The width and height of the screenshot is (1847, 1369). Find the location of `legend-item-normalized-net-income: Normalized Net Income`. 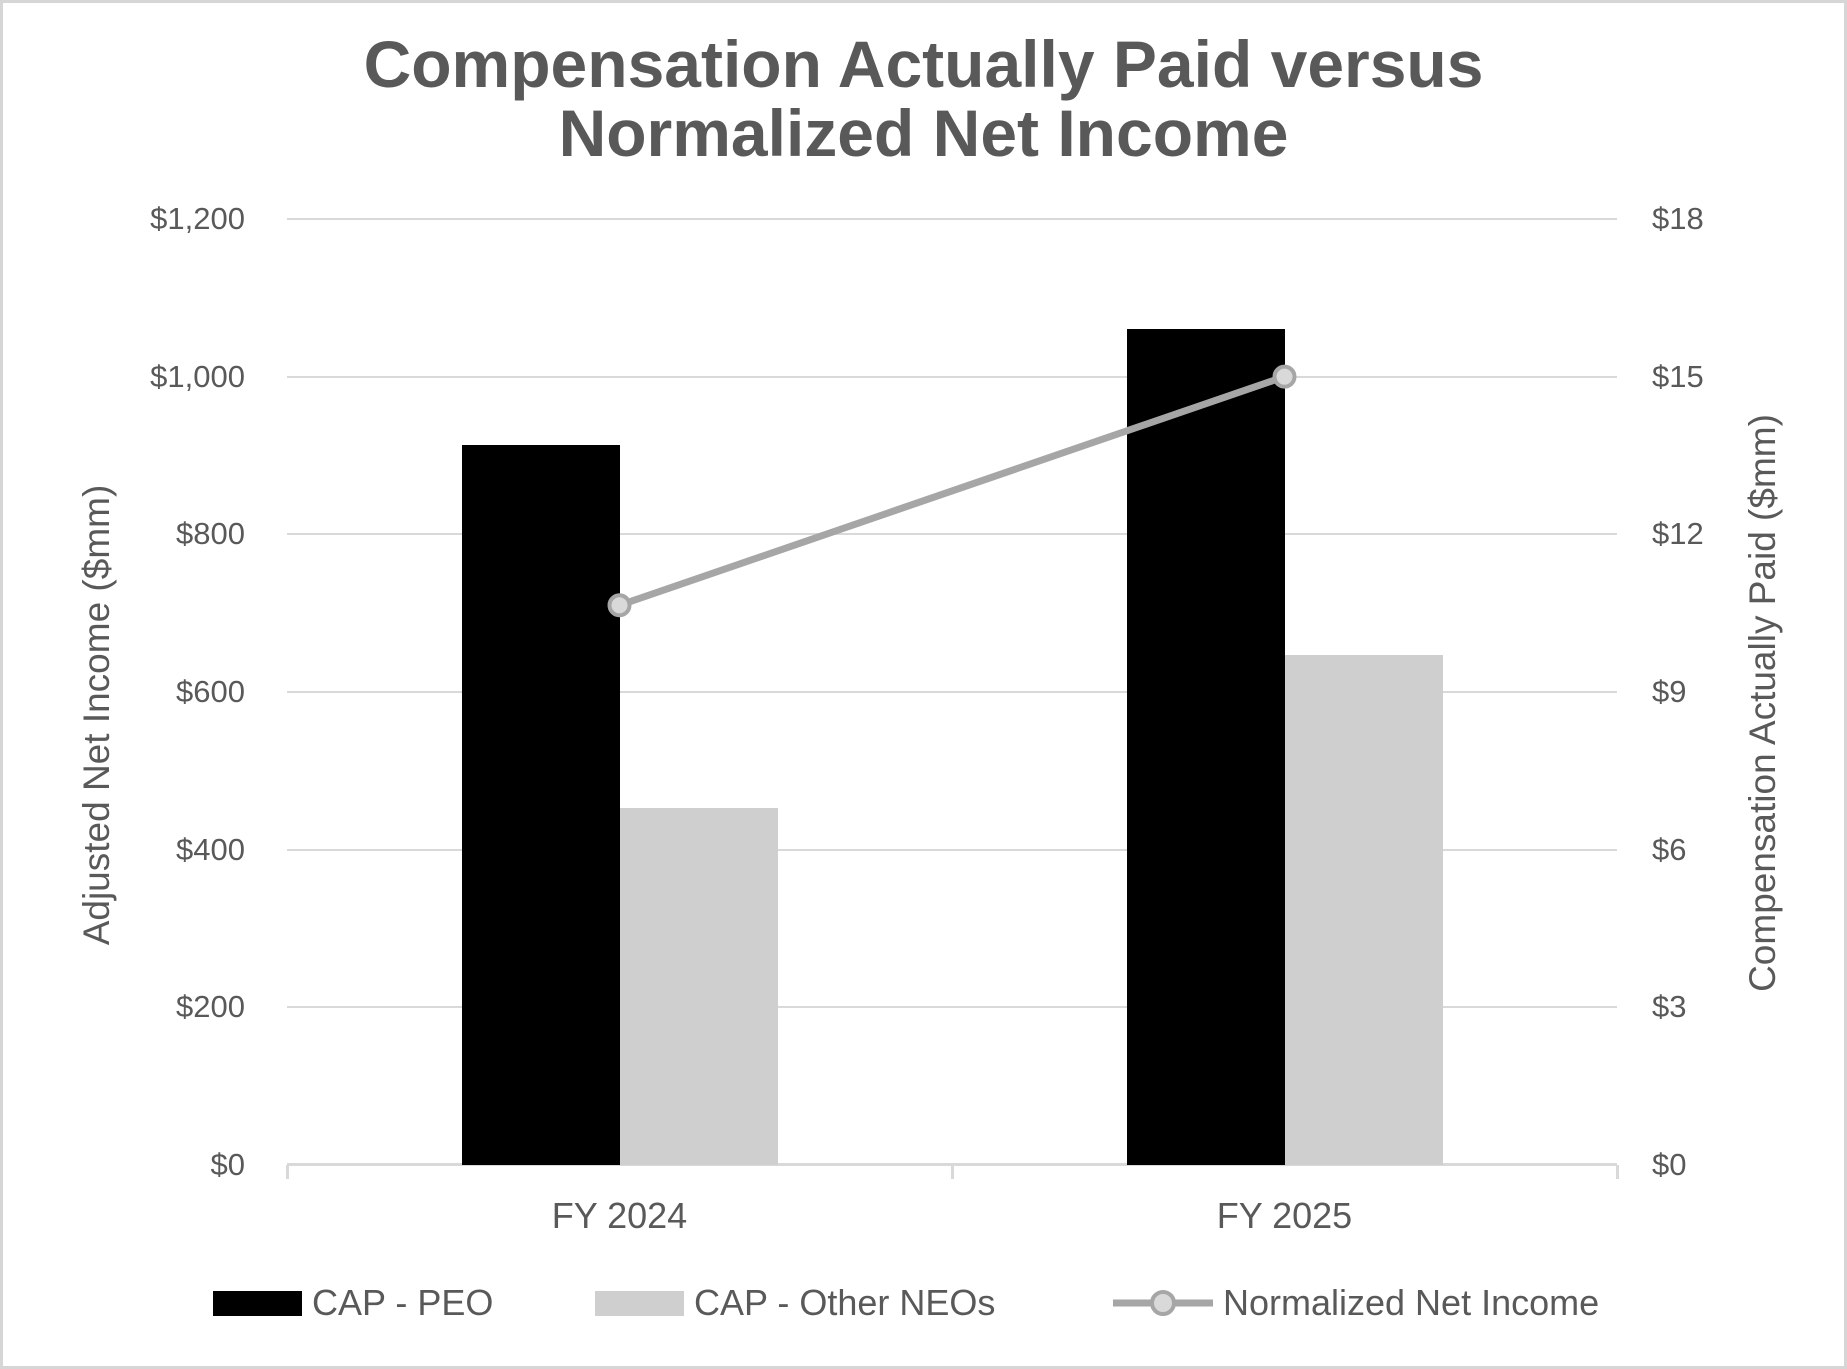

legend-item-normalized-net-income: Normalized Net Income is located at coordinates (1356, 1303).